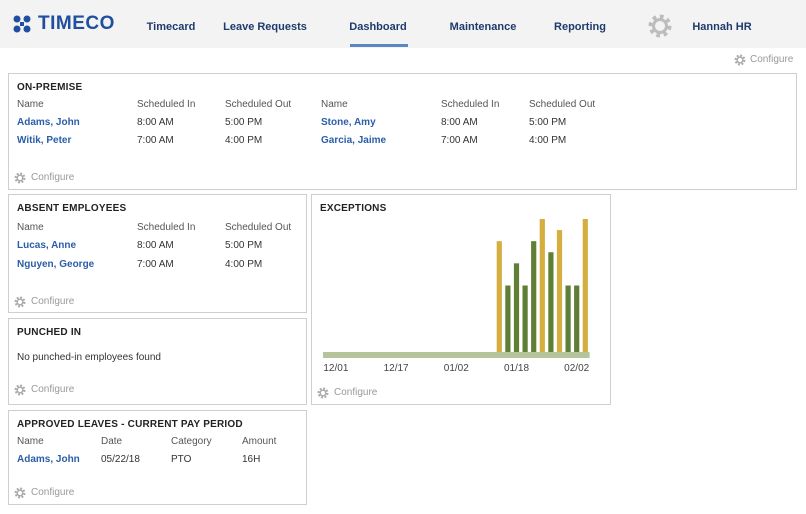 The width and height of the screenshot is (806, 514). Describe the element at coordinates (89, 357) in the screenshot. I see `empty-message: No punched-in employees found` at that location.